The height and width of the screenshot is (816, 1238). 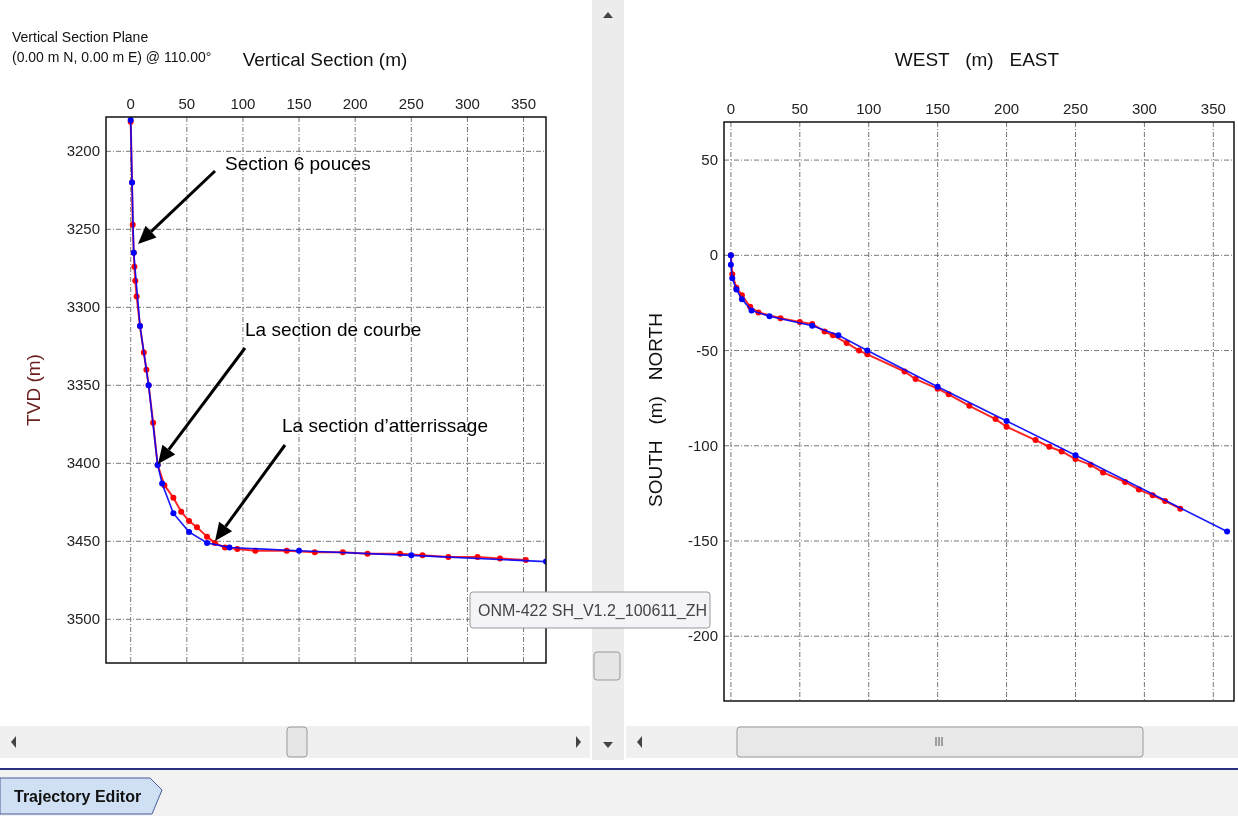 What do you see at coordinates (298, 163) in the screenshot?
I see `annotation: Section 6 pouces` at bounding box center [298, 163].